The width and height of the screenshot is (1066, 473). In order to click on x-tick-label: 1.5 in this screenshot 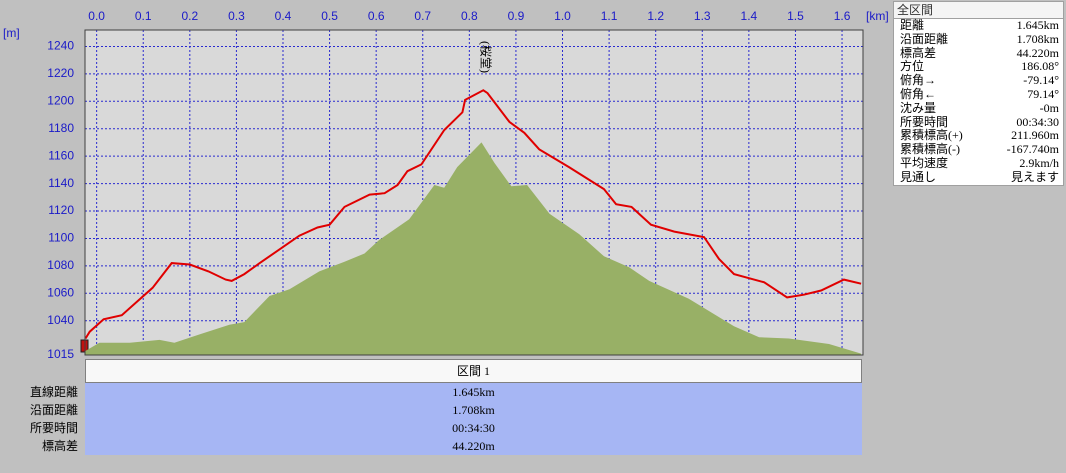, I will do `click(795, 16)`.